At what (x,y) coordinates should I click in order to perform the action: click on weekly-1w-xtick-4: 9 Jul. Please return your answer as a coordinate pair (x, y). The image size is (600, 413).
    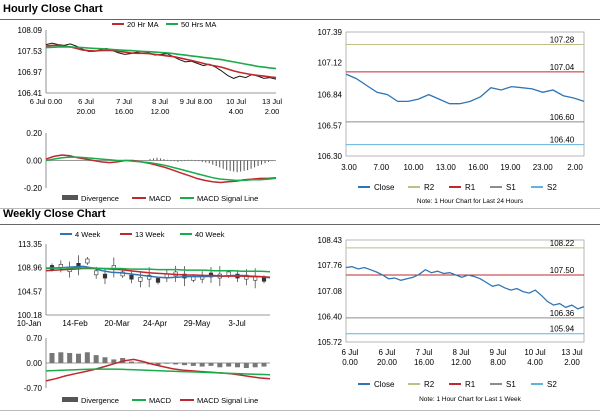
    Looking at the image, I should click on (498, 352).